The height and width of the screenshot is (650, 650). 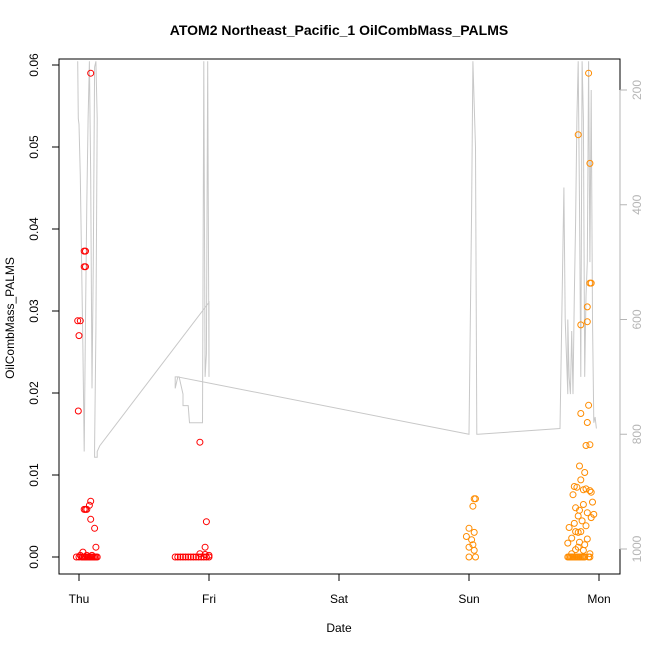 What do you see at coordinates (598, 599) in the screenshot?
I see `x-tick-label: Mon` at bounding box center [598, 599].